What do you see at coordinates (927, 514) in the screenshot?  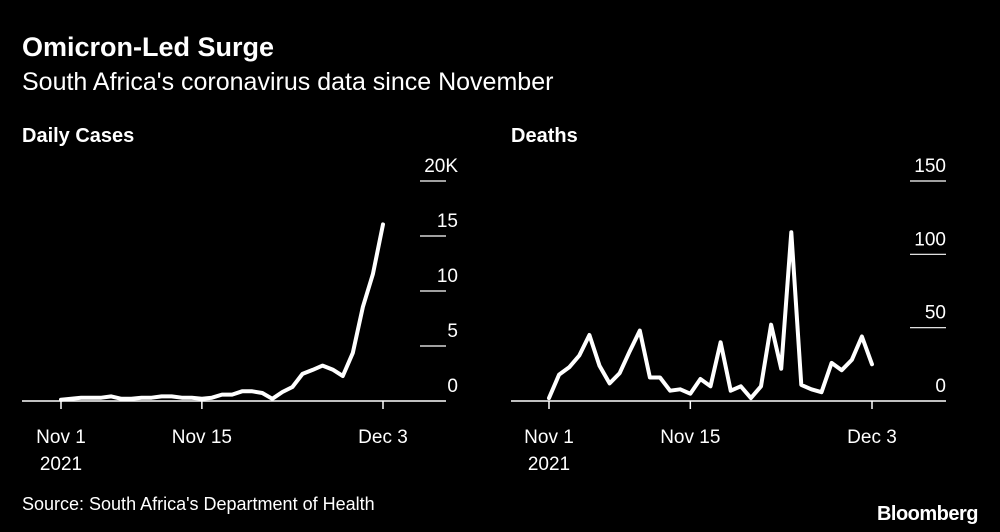 I see `bloomberg-logo: Bloomberg` at bounding box center [927, 514].